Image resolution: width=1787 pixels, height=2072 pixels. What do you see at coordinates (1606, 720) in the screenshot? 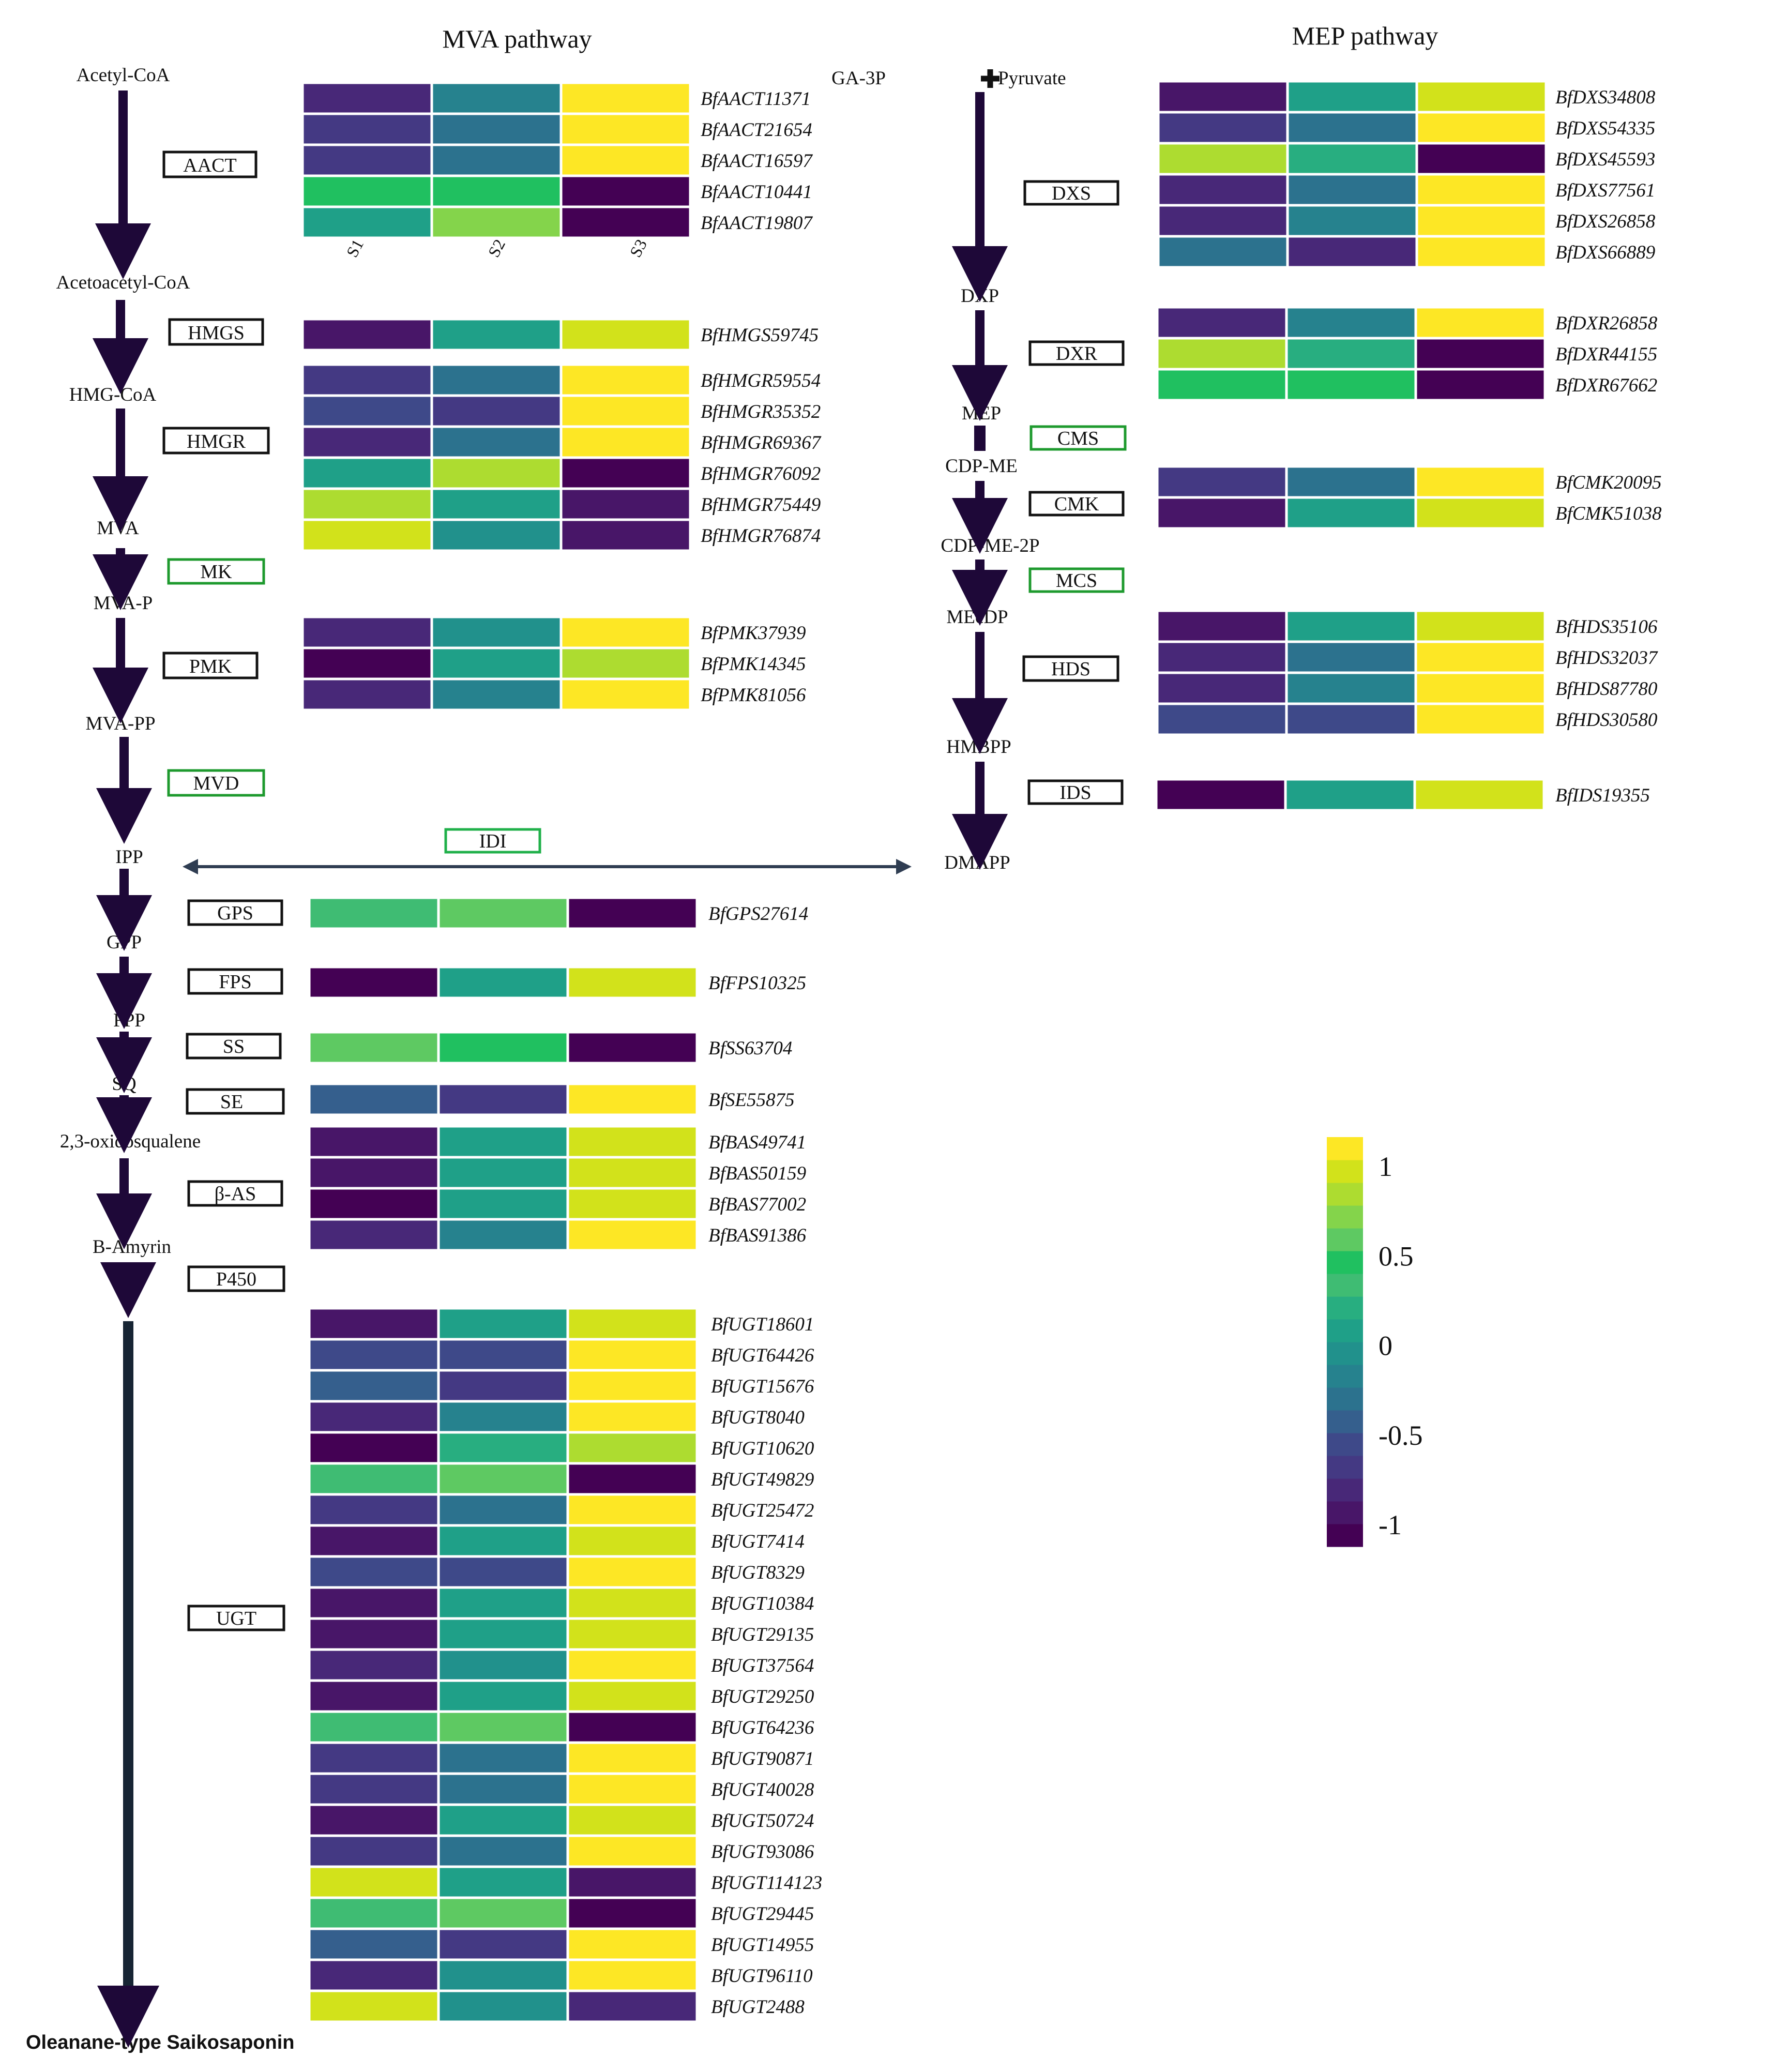
I see `gene-label-BfHDS30580: BfHDS30580` at bounding box center [1606, 720].